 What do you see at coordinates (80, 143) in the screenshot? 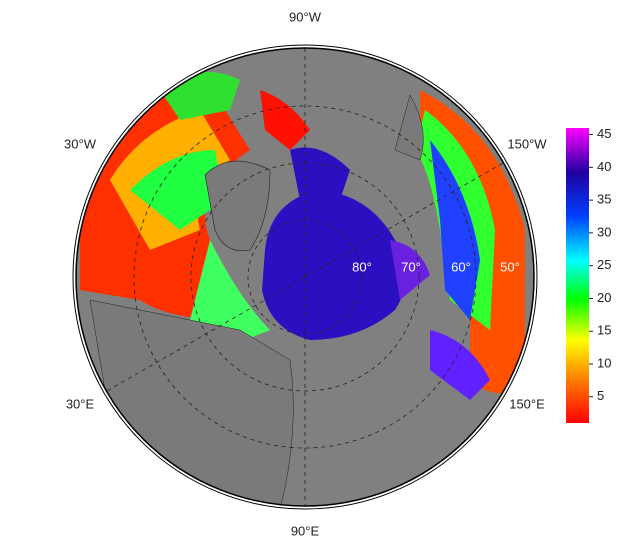
I see `lon-label: 30°W` at bounding box center [80, 143].